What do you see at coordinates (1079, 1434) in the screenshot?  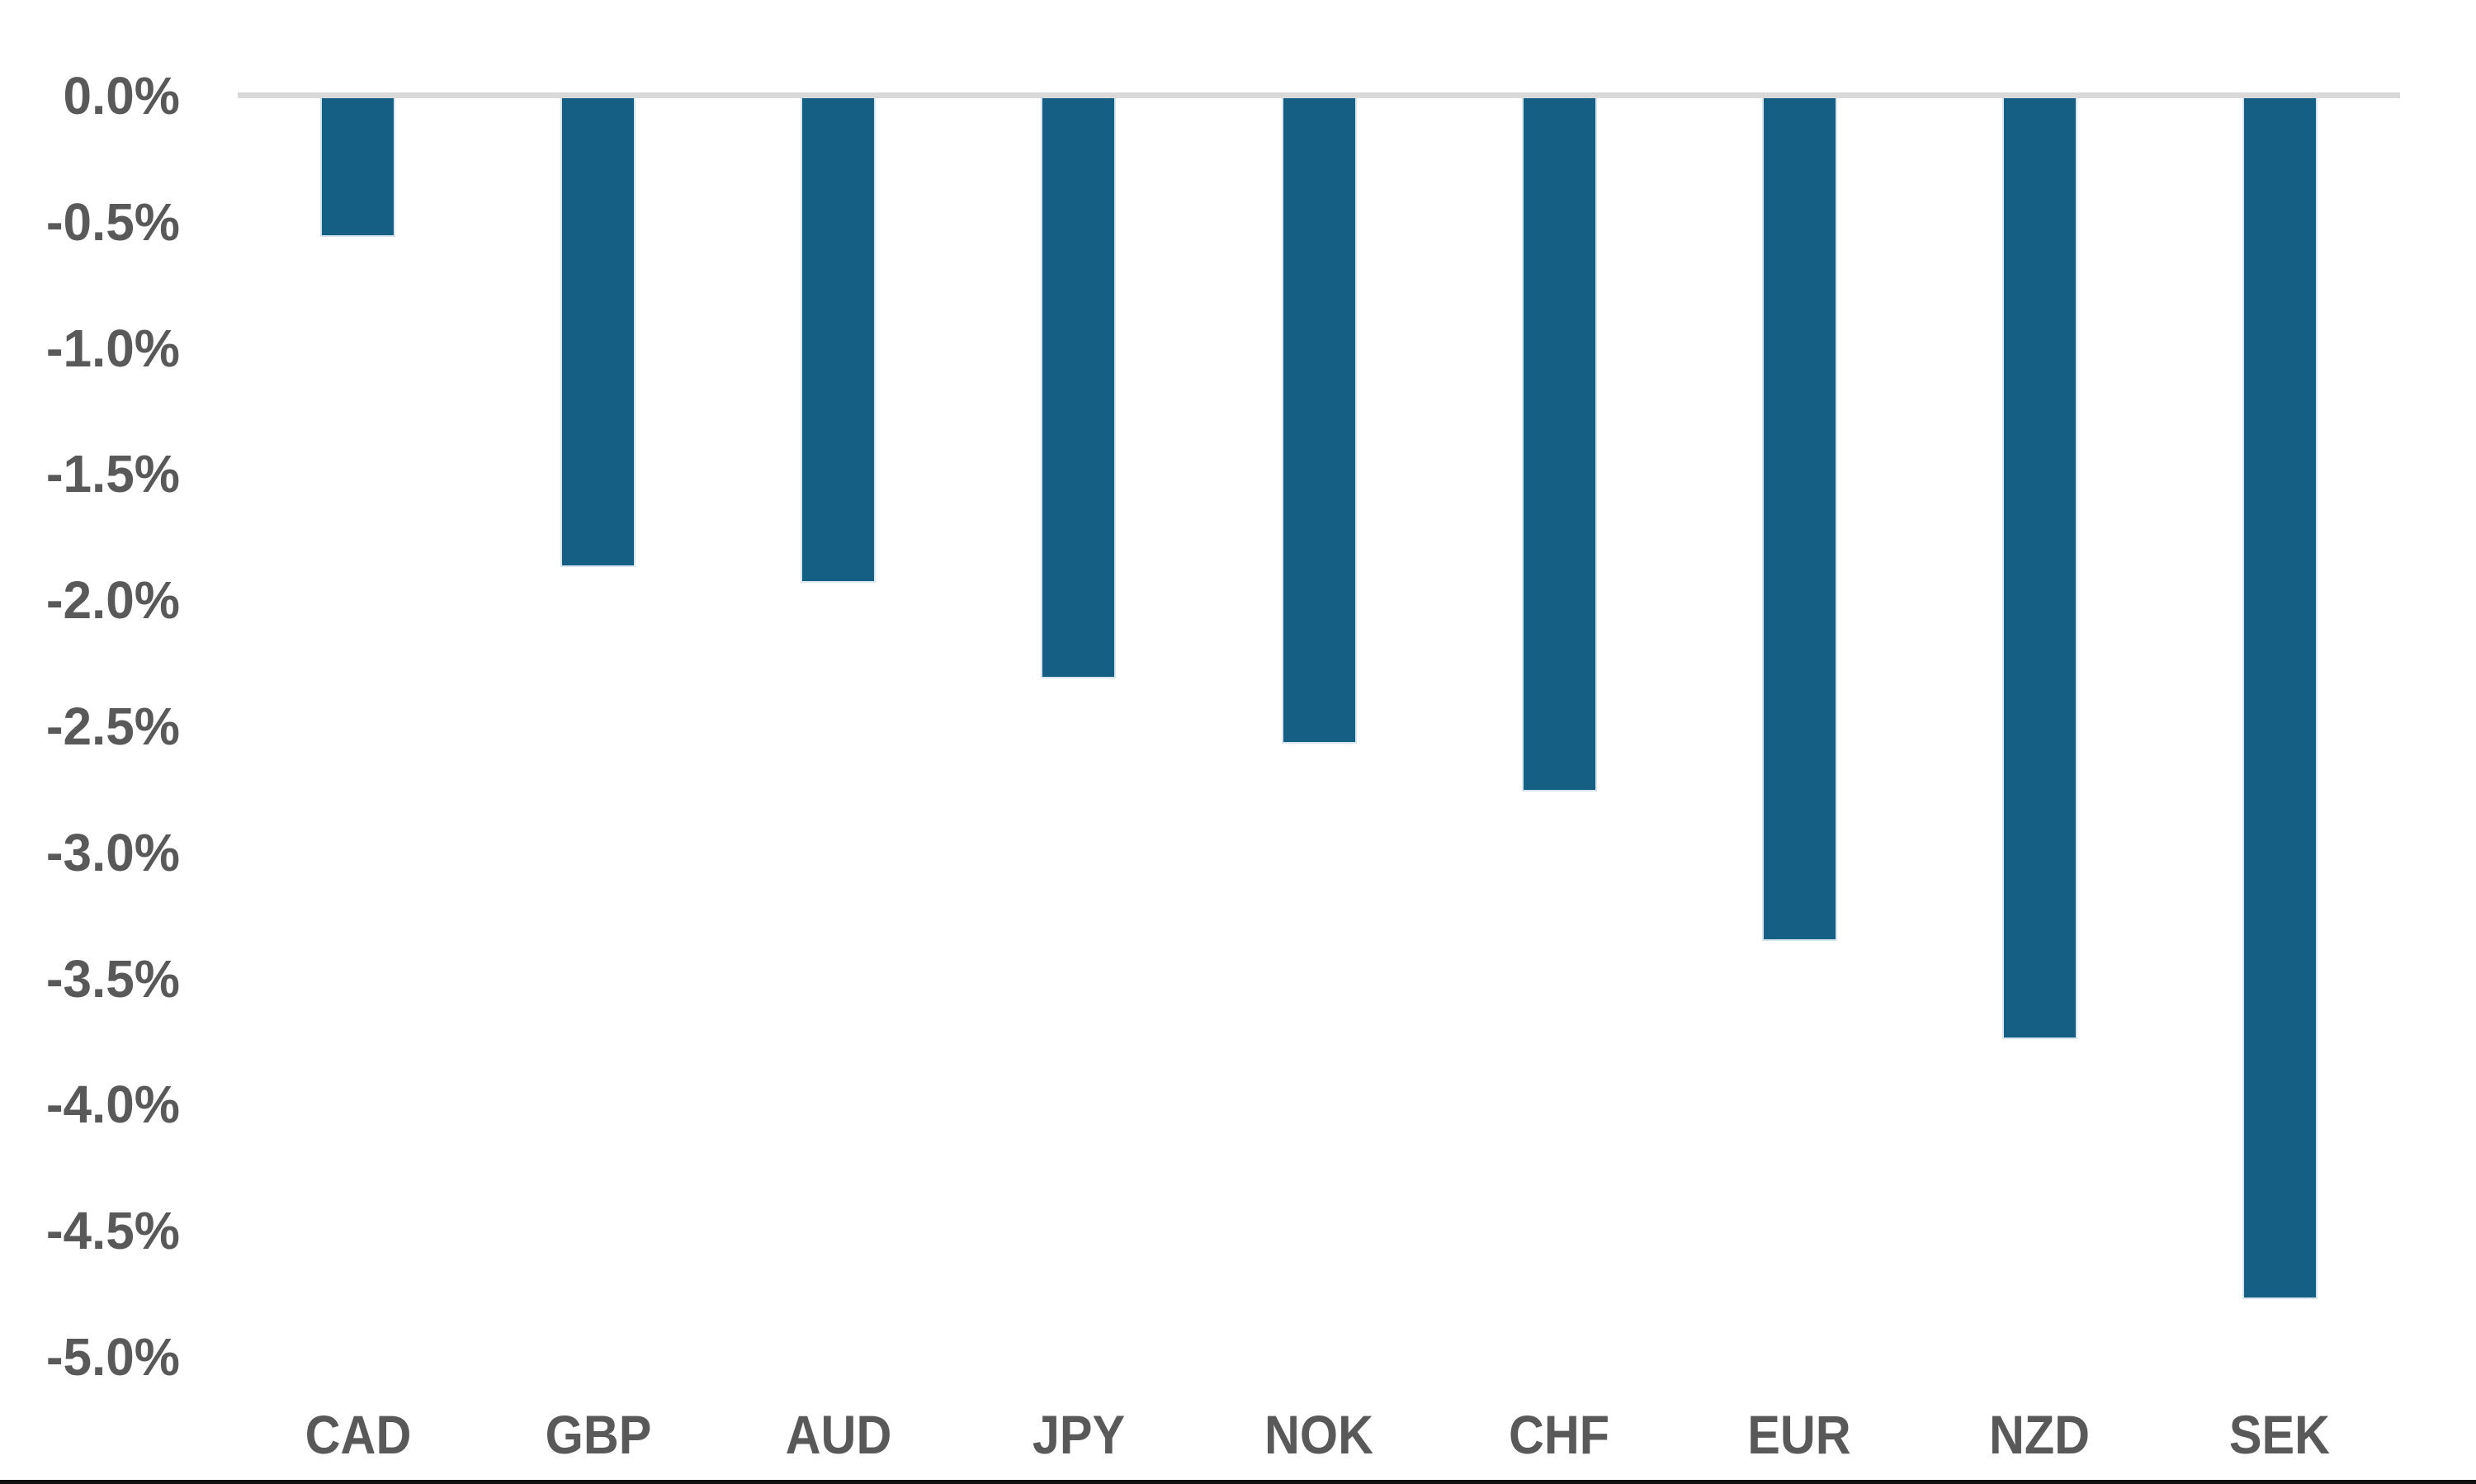 I see `x-category-label-jpy: JPY` at bounding box center [1079, 1434].